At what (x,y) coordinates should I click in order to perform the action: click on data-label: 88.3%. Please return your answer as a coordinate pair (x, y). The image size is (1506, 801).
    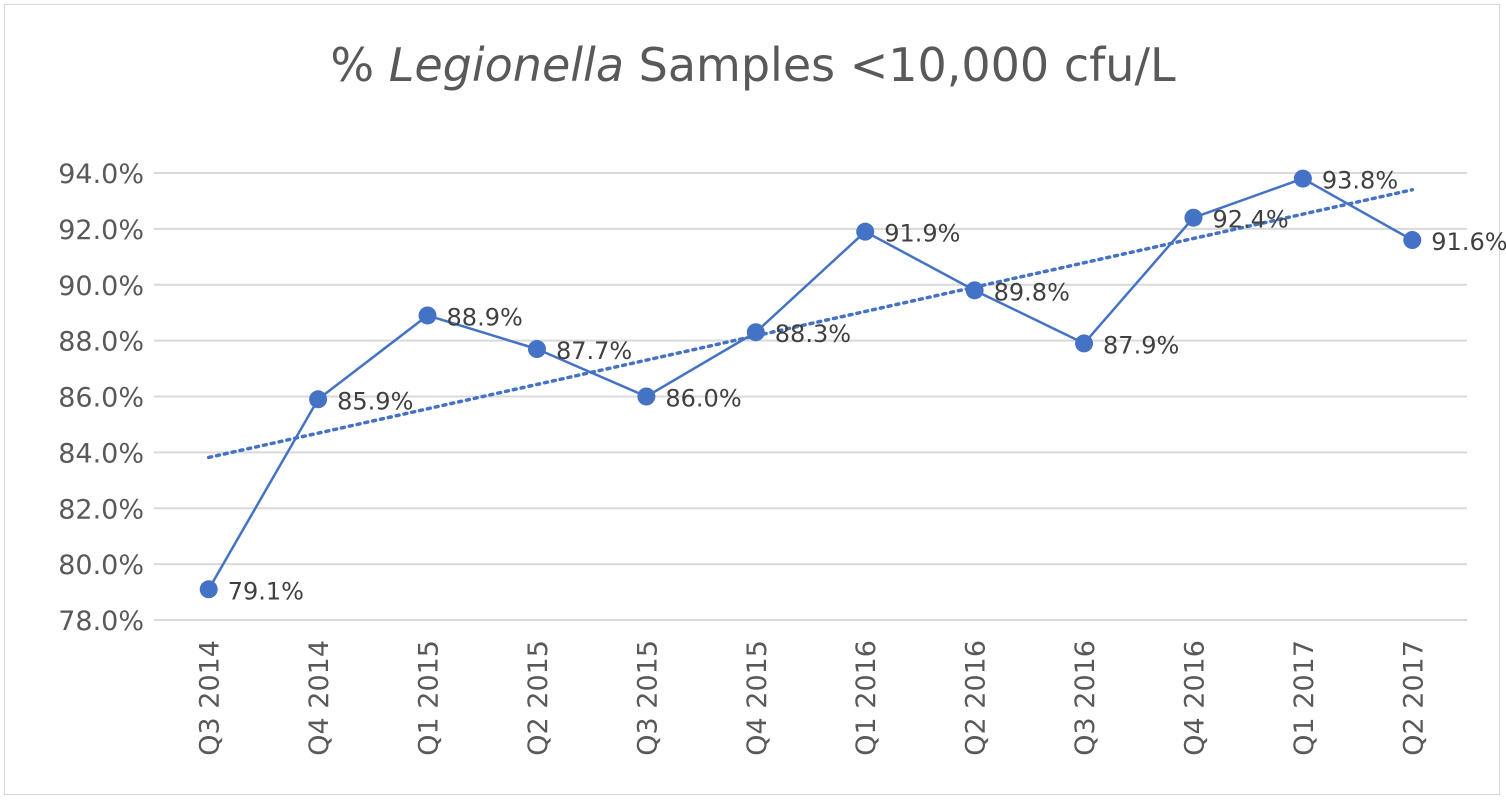
    Looking at the image, I should click on (813, 334).